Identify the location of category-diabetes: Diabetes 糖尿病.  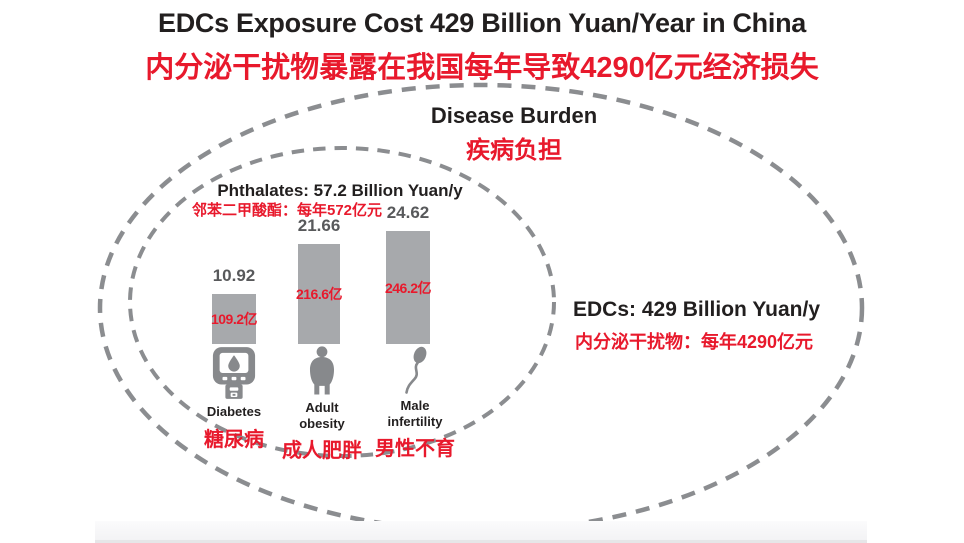
(234, 399).